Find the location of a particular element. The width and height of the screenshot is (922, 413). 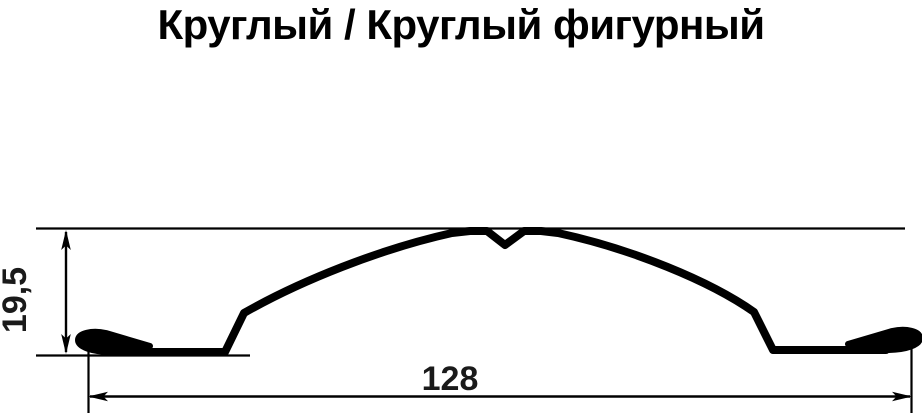

dimension-label-height: 19,5 is located at coordinates (17, 300).